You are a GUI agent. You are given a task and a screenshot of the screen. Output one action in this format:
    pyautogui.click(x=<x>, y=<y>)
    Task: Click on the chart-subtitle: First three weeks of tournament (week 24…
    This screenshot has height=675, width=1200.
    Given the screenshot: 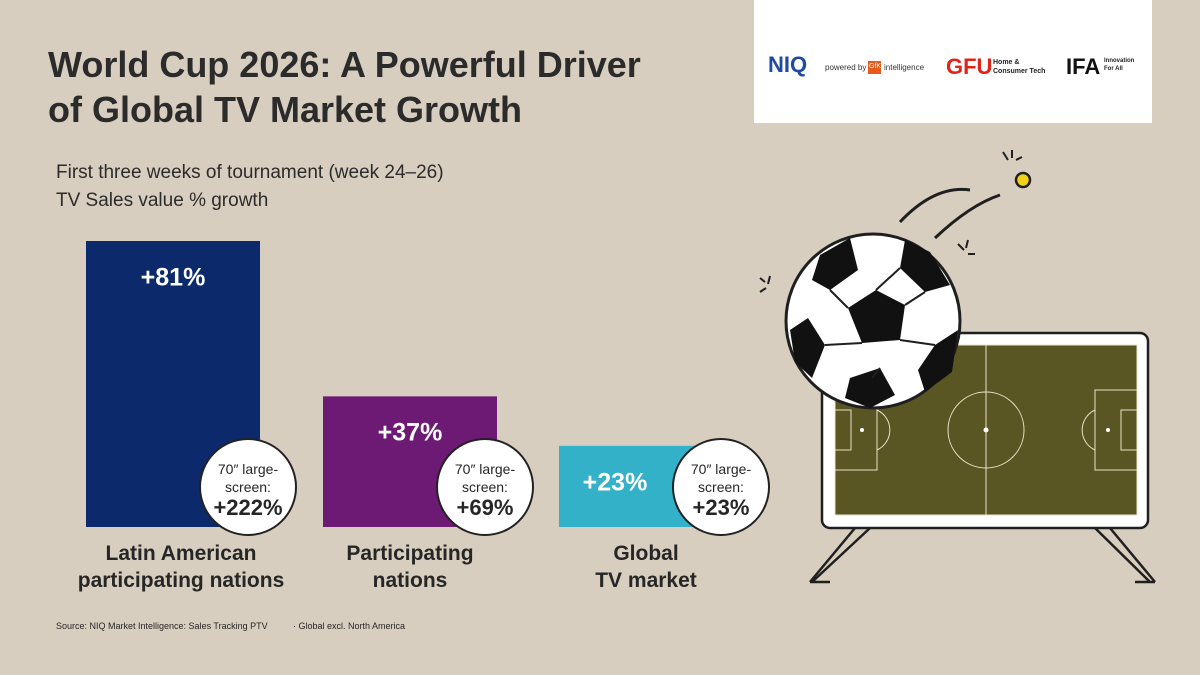 What is the action you would take?
    pyautogui.click(x=250, y=186)
    